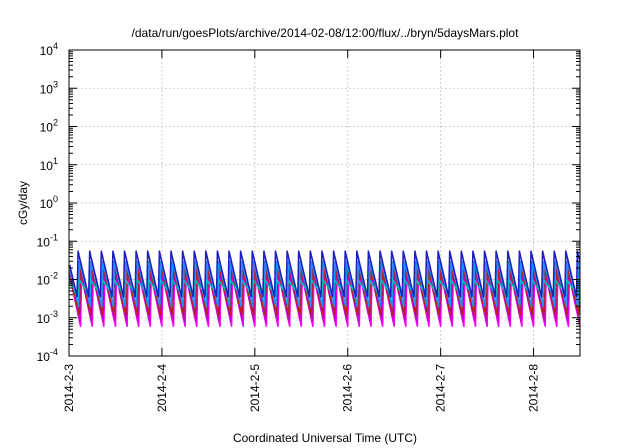 This screenshot has height=448, width=640. Describe the element at coordinates (69, 388) in the screenshot. I see `x-tick-label: 2014-2-3` at that location.